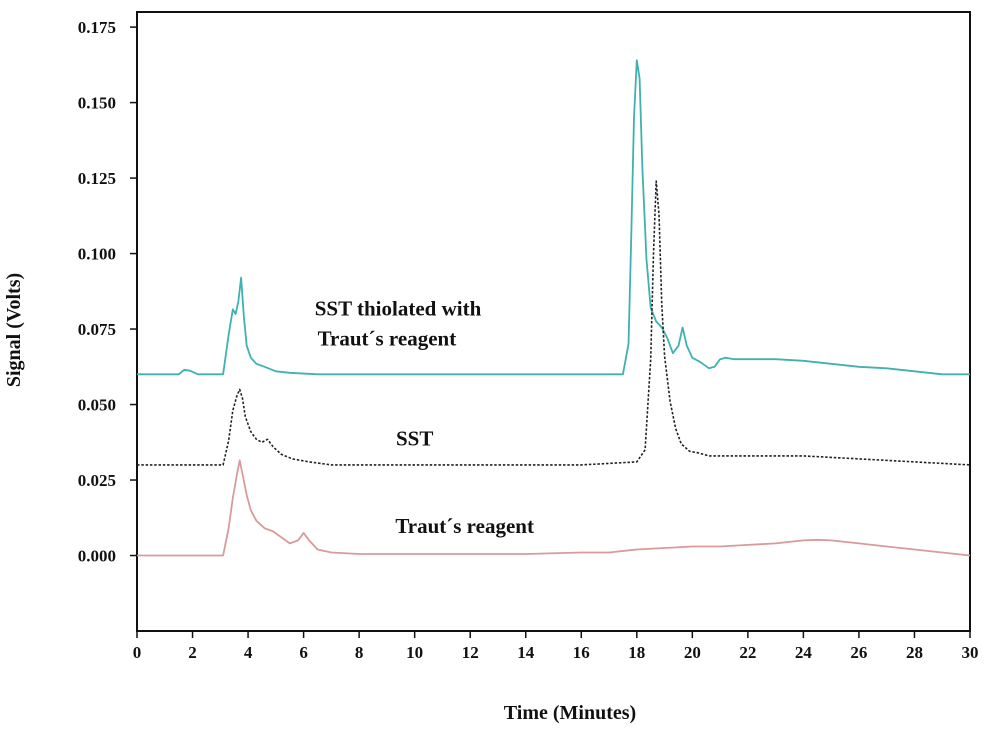 The image size is (1000, 733). What do you see at coordinates (398, 308) in the screenshot?
I see `annotation-label: SST thiolated with` at bounding box center [398, 308].